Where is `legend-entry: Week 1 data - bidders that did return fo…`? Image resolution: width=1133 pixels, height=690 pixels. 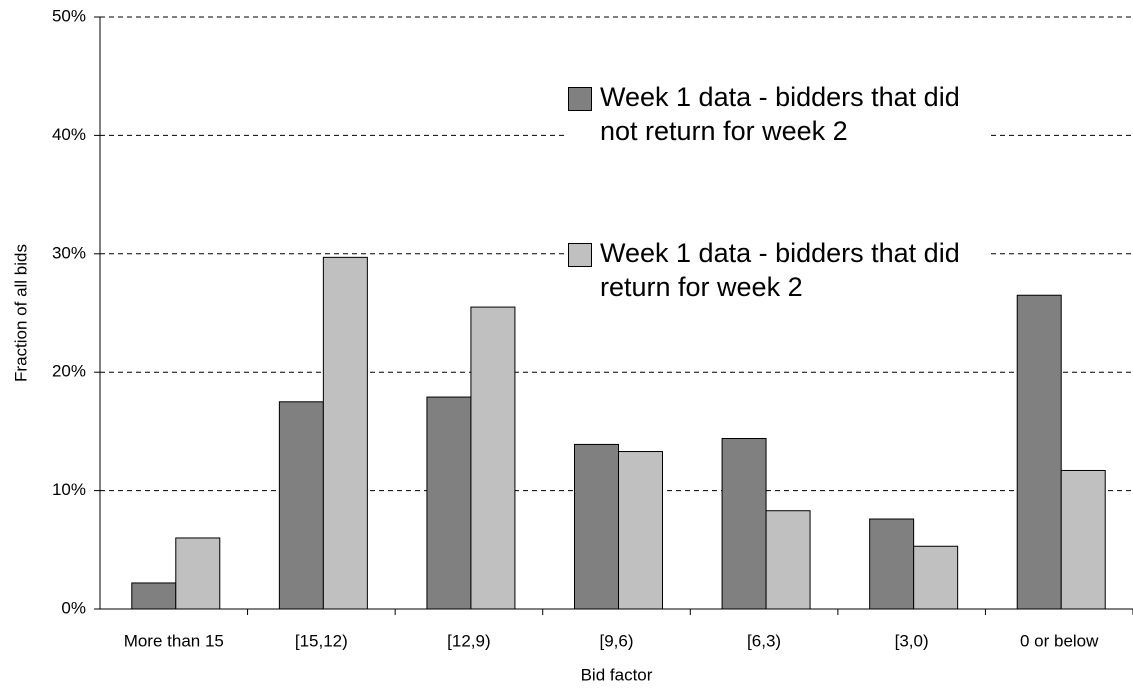 legend-entry: Week 1 data - bidders that did return fo… is located at coordinates (778, 270).